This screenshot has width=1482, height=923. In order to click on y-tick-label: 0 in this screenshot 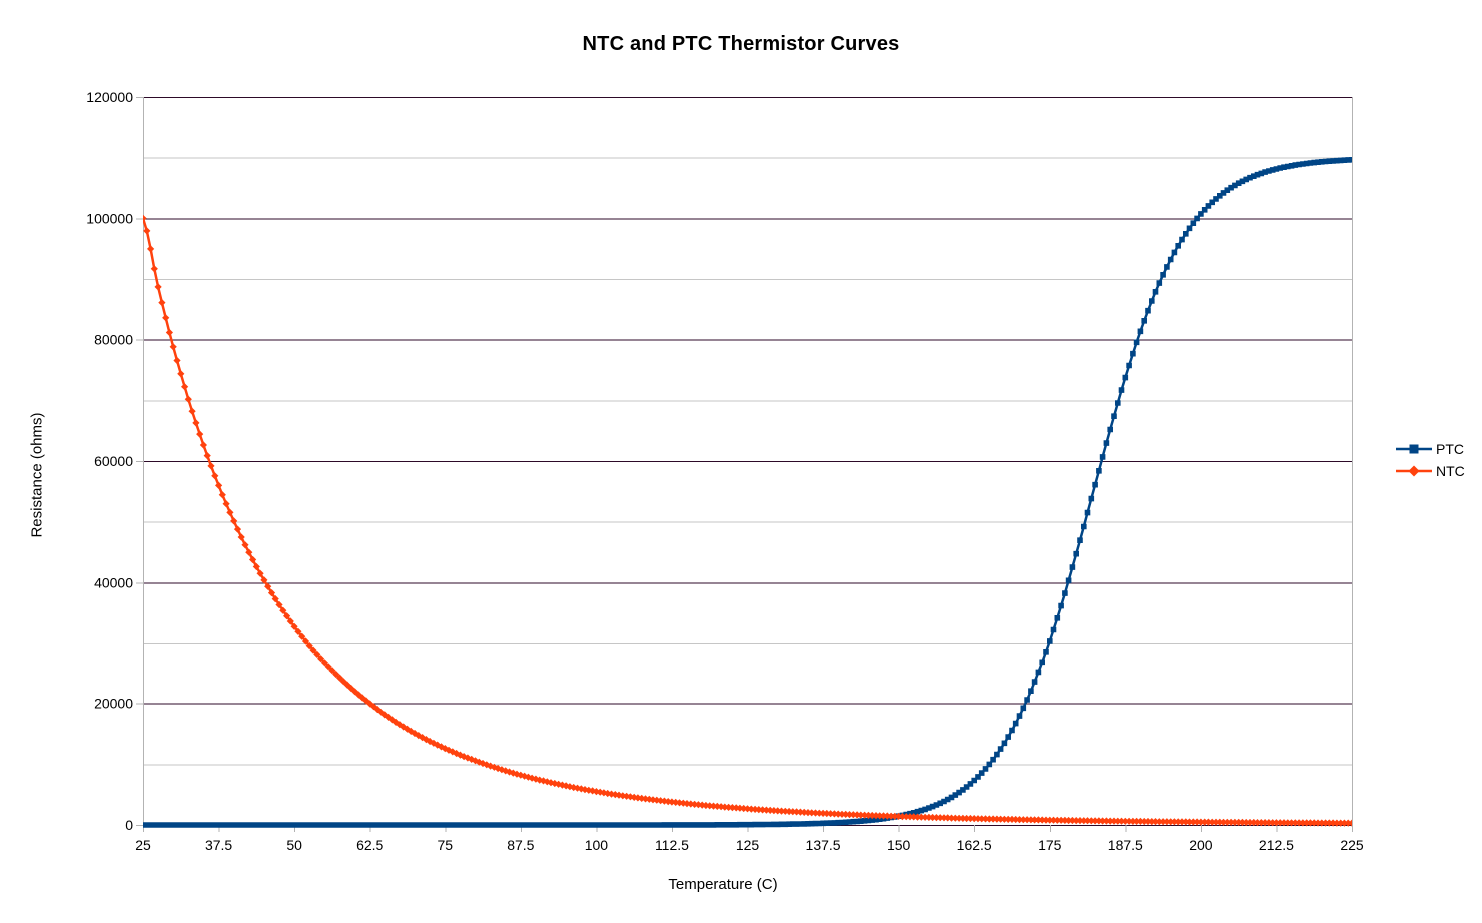, I will do `click(129, 825)`.